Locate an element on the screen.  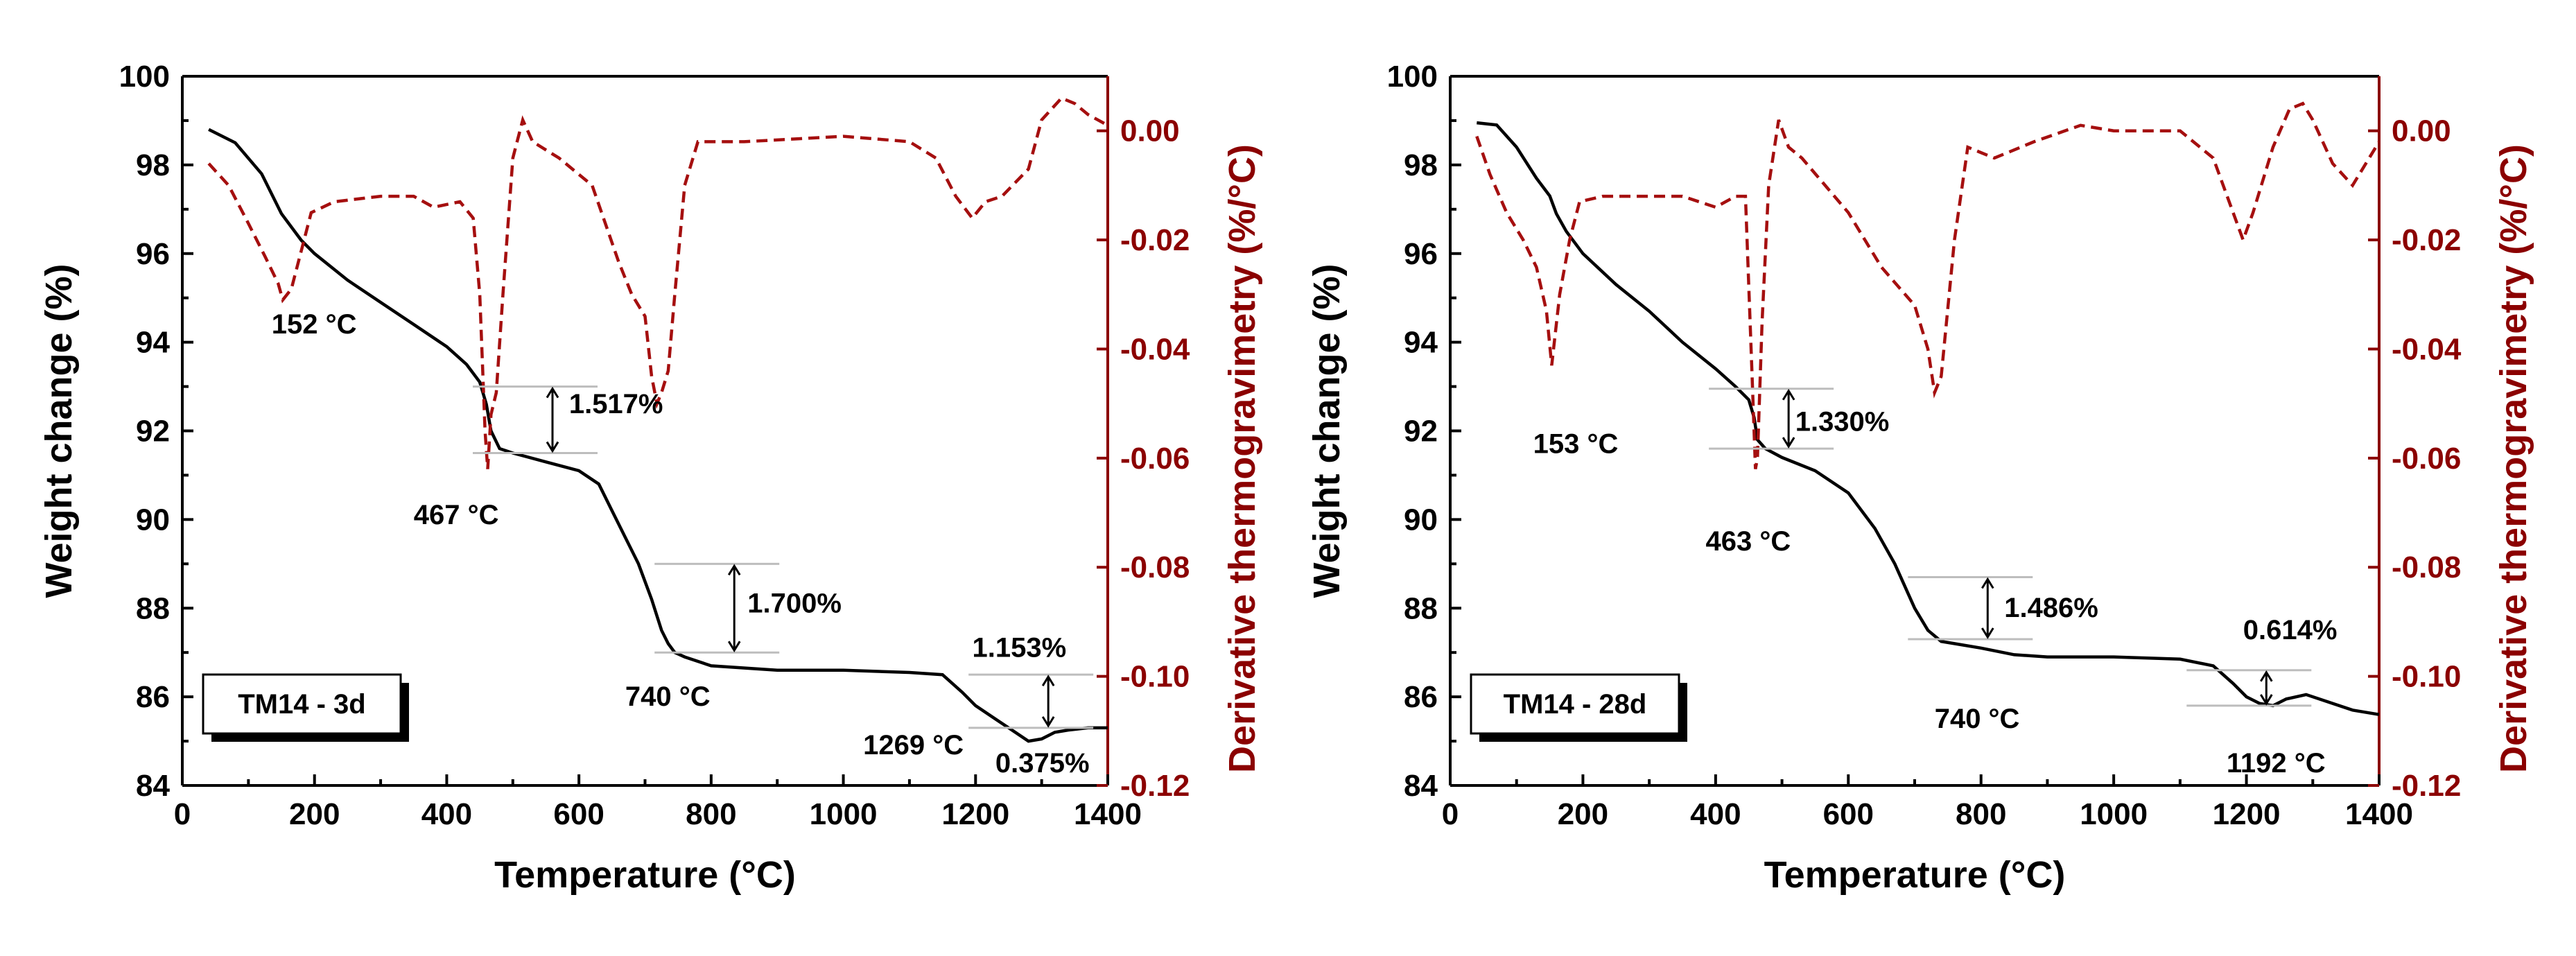
annotation-label: 1.517% is located at coordinates (616, 404).